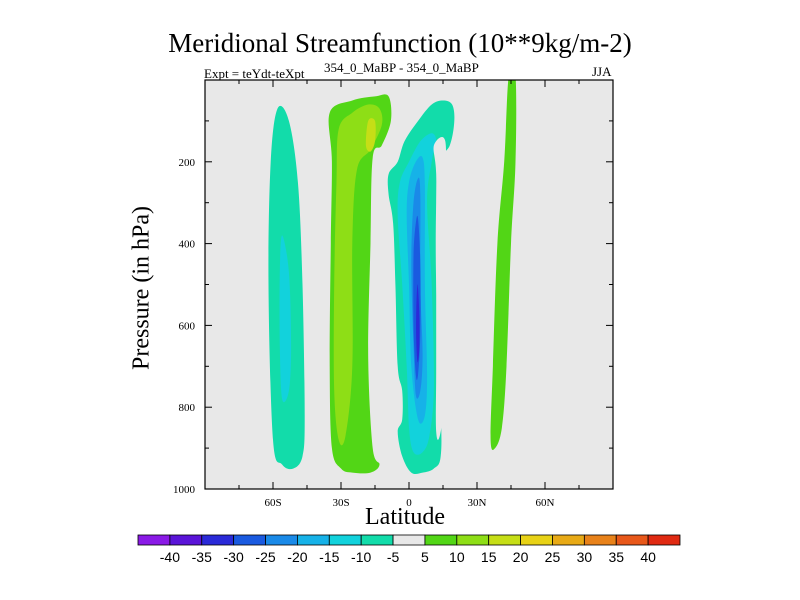 The image size is (800, 600). What do you see at coordinates (409, 549) in the screenshot?
I see `colorbar: -40 -35 -30 -25 -20 -15 -10 -5 5 10 15 20 25 30 35 40` at bounding box center [409, 549].